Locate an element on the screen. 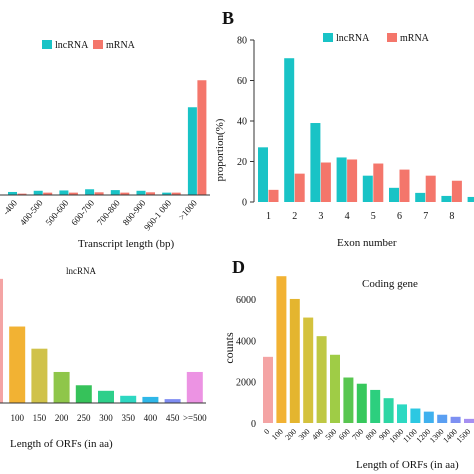  panel-c-x-axis-title: Length of ORFs (in aa) is located at coordinates (61, 444).